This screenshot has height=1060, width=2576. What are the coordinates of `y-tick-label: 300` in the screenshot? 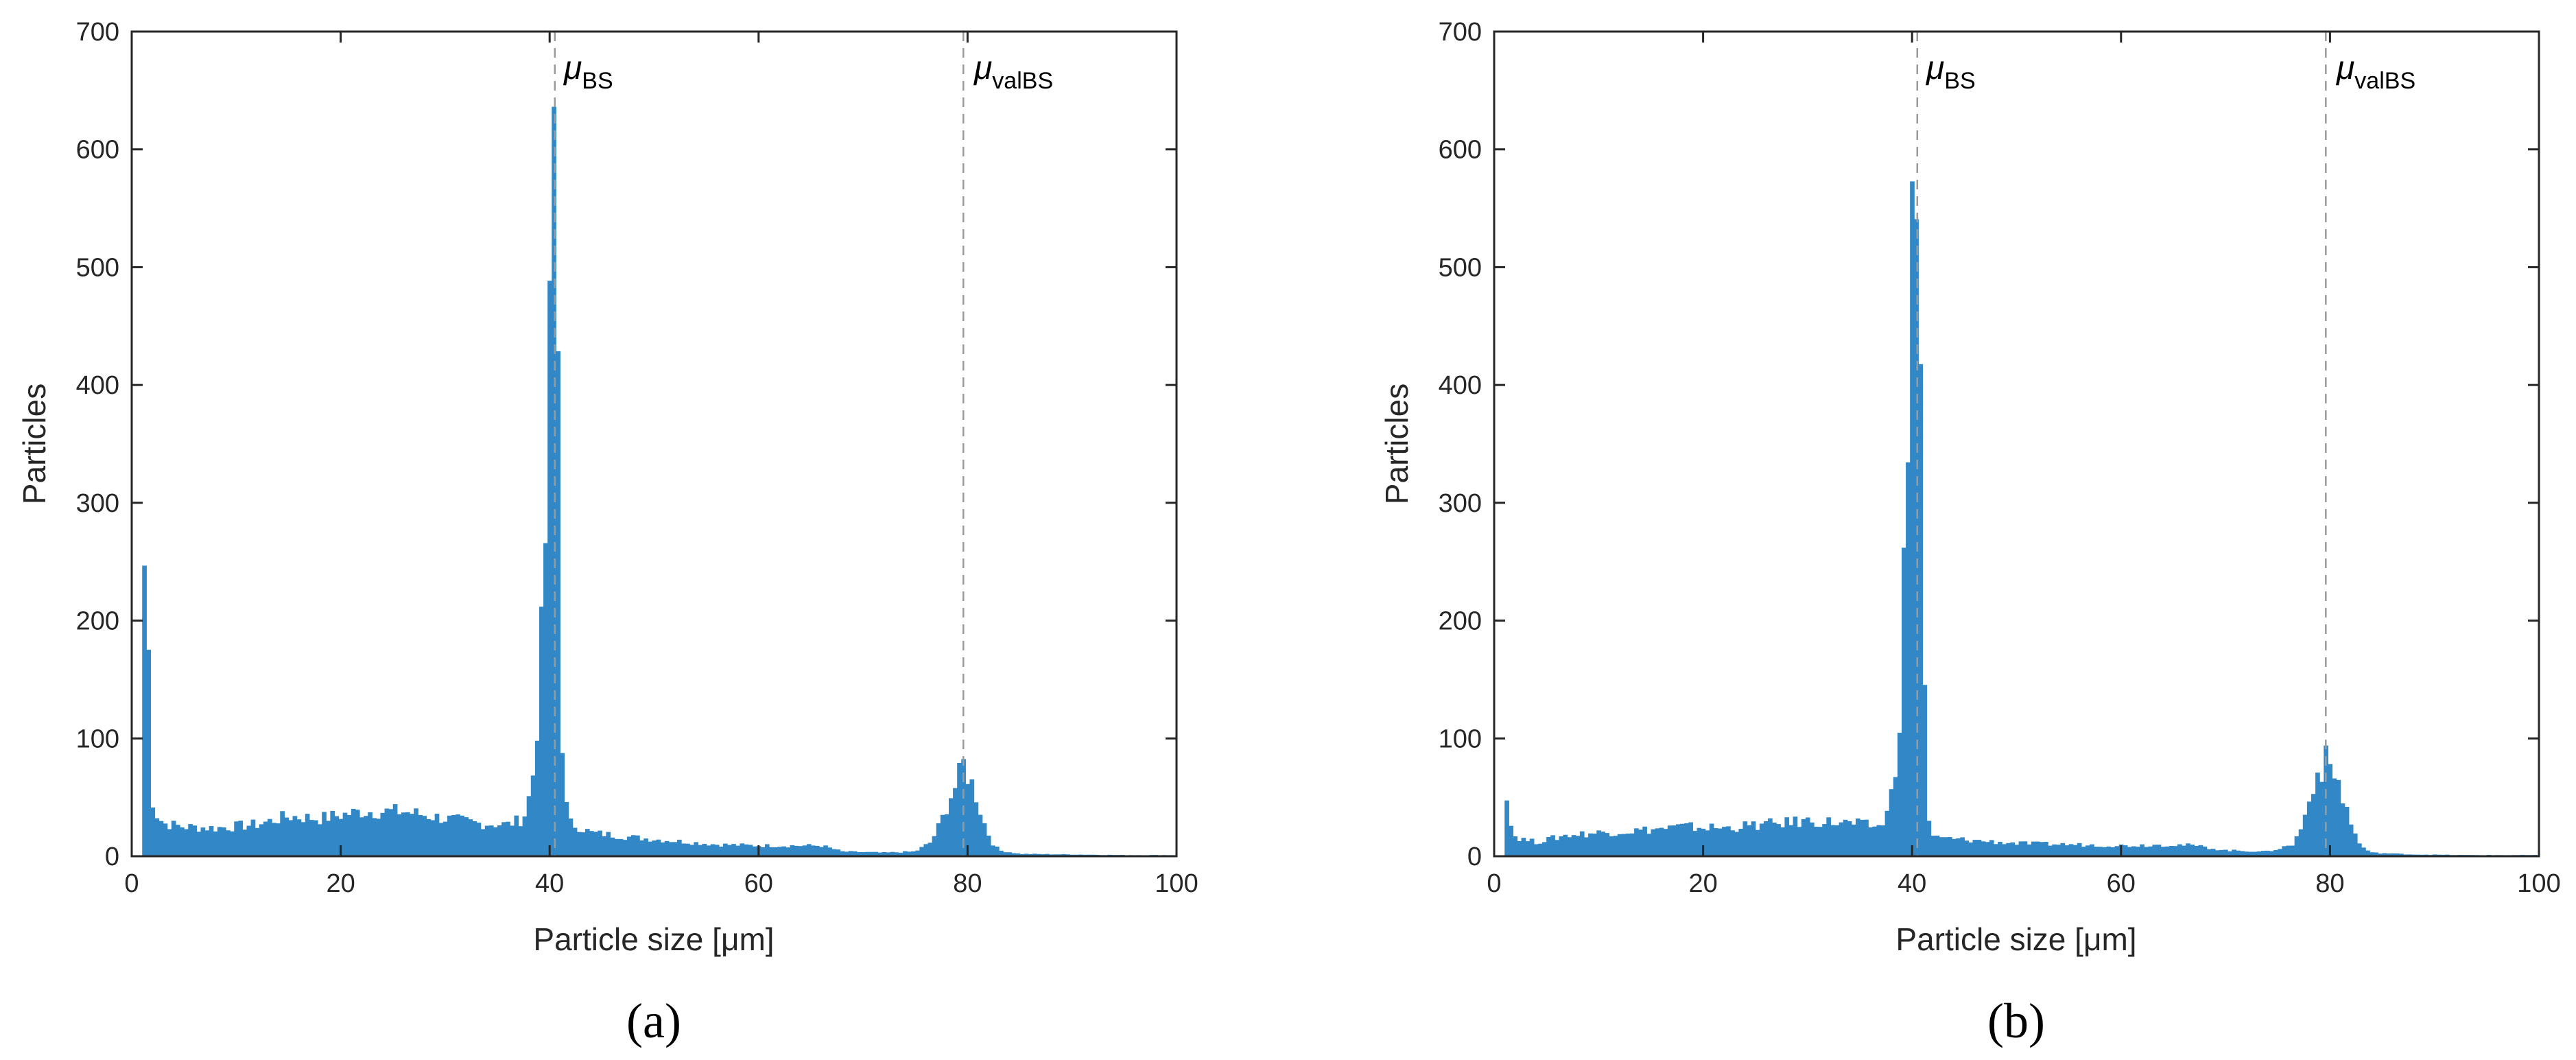 It's located at (97, 503).